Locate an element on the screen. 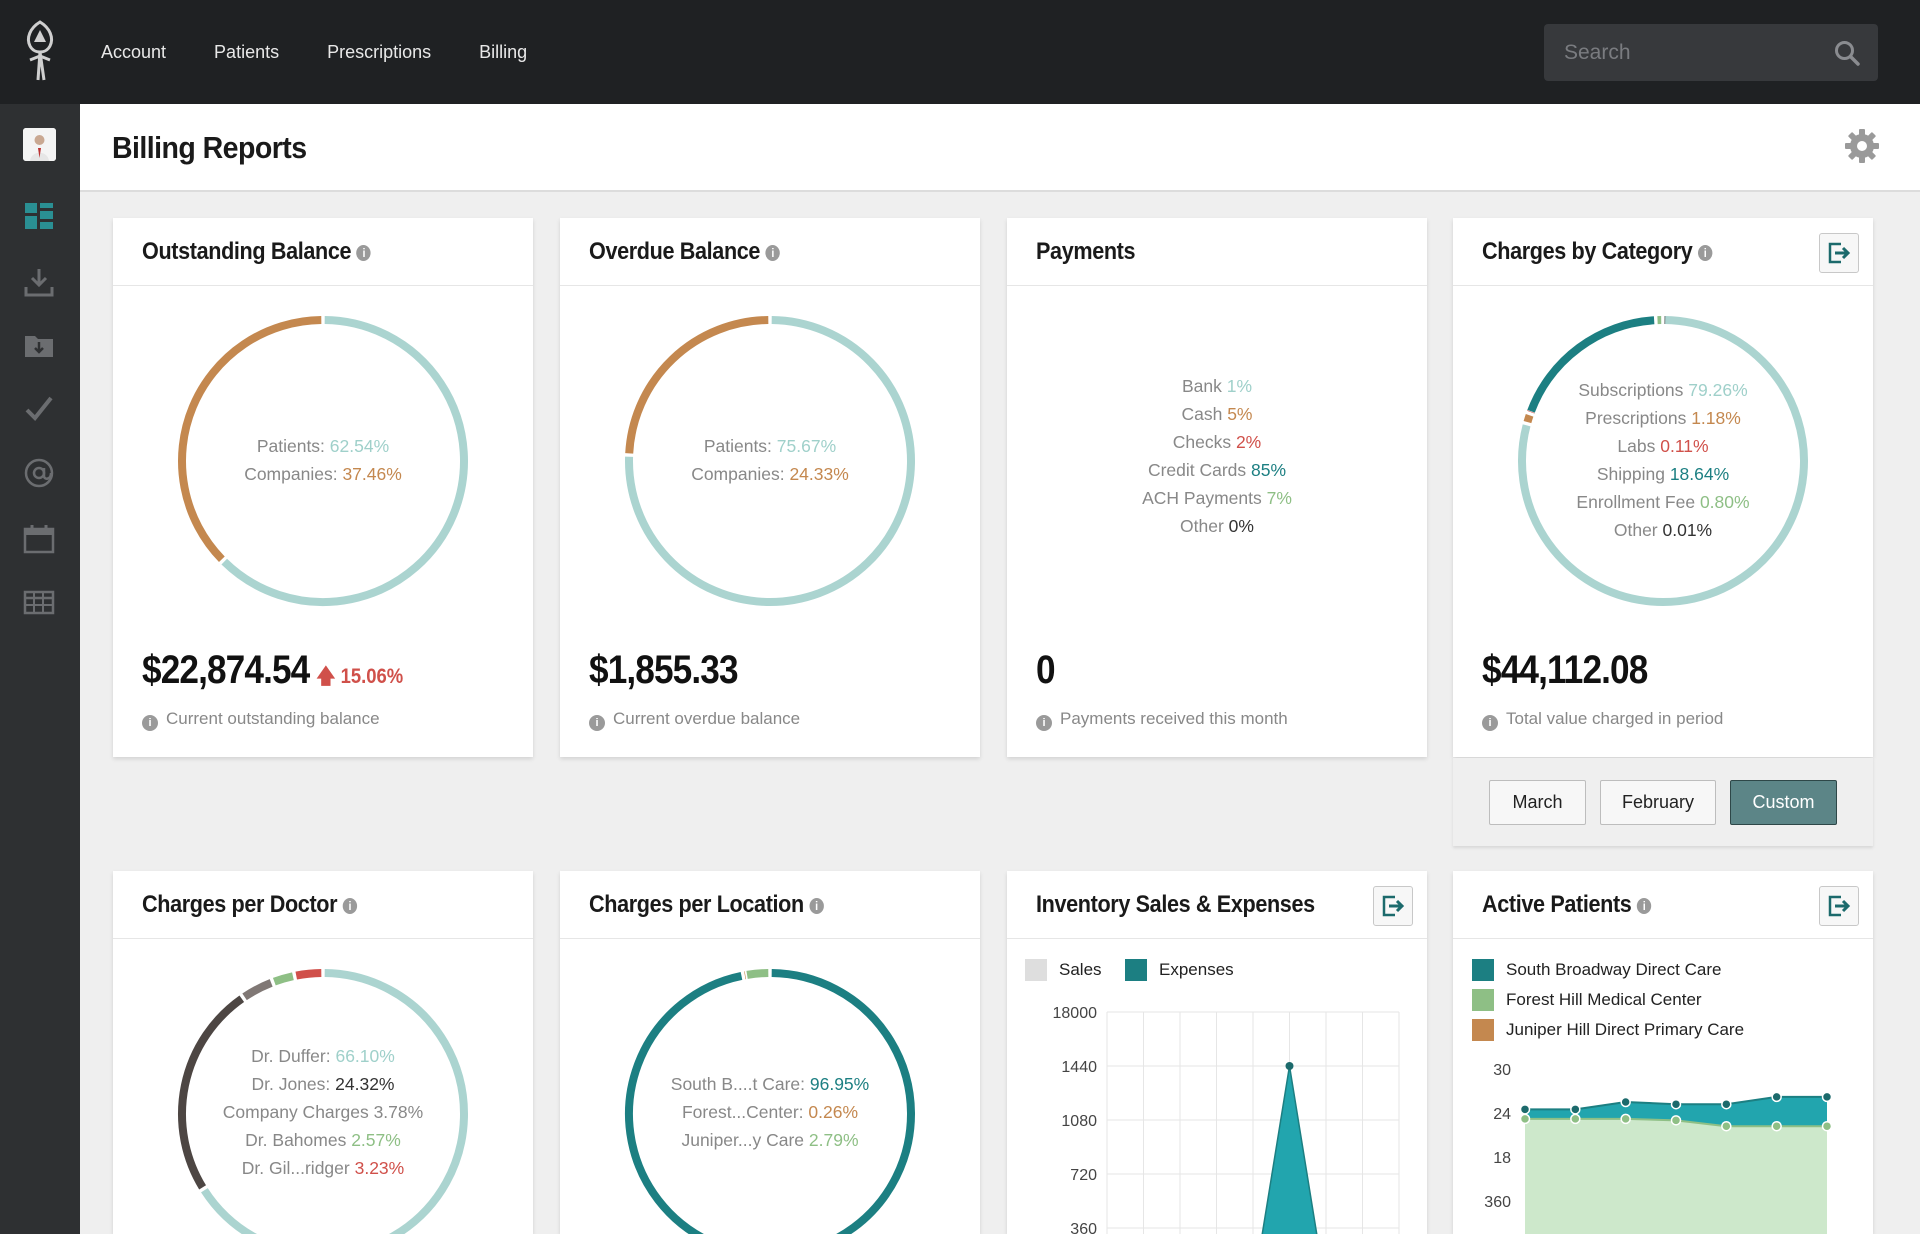 The height and width of the screenshot is (1234, 1920). caption: i Total value charged in period is located at coordinates (1602, 720).